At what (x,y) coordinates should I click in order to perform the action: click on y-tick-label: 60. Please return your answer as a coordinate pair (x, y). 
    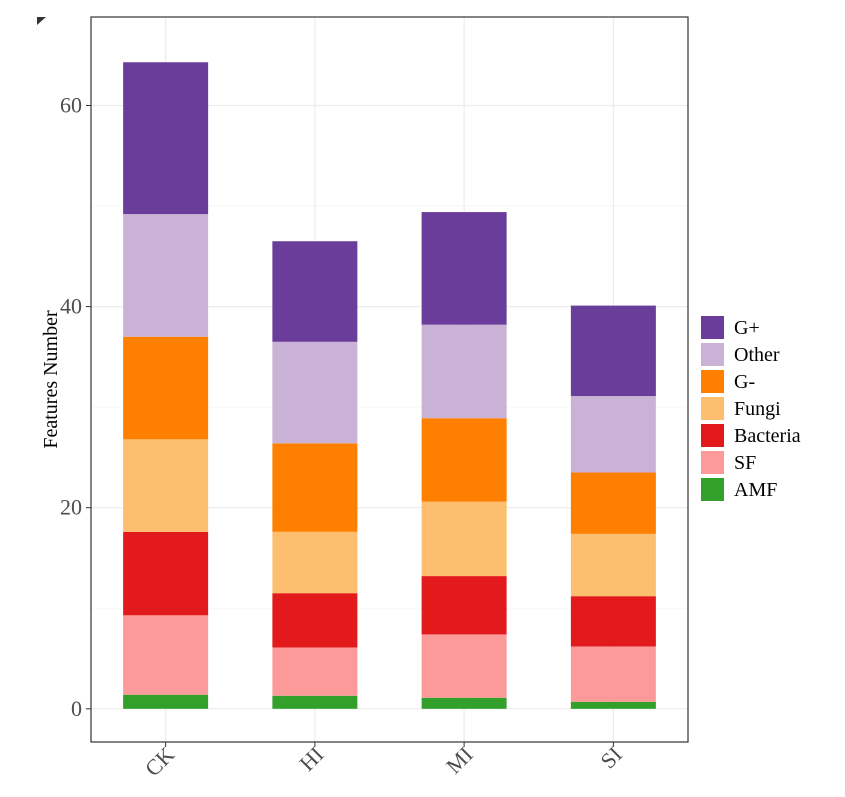
    Looking at the image, I should click on (71, 104).